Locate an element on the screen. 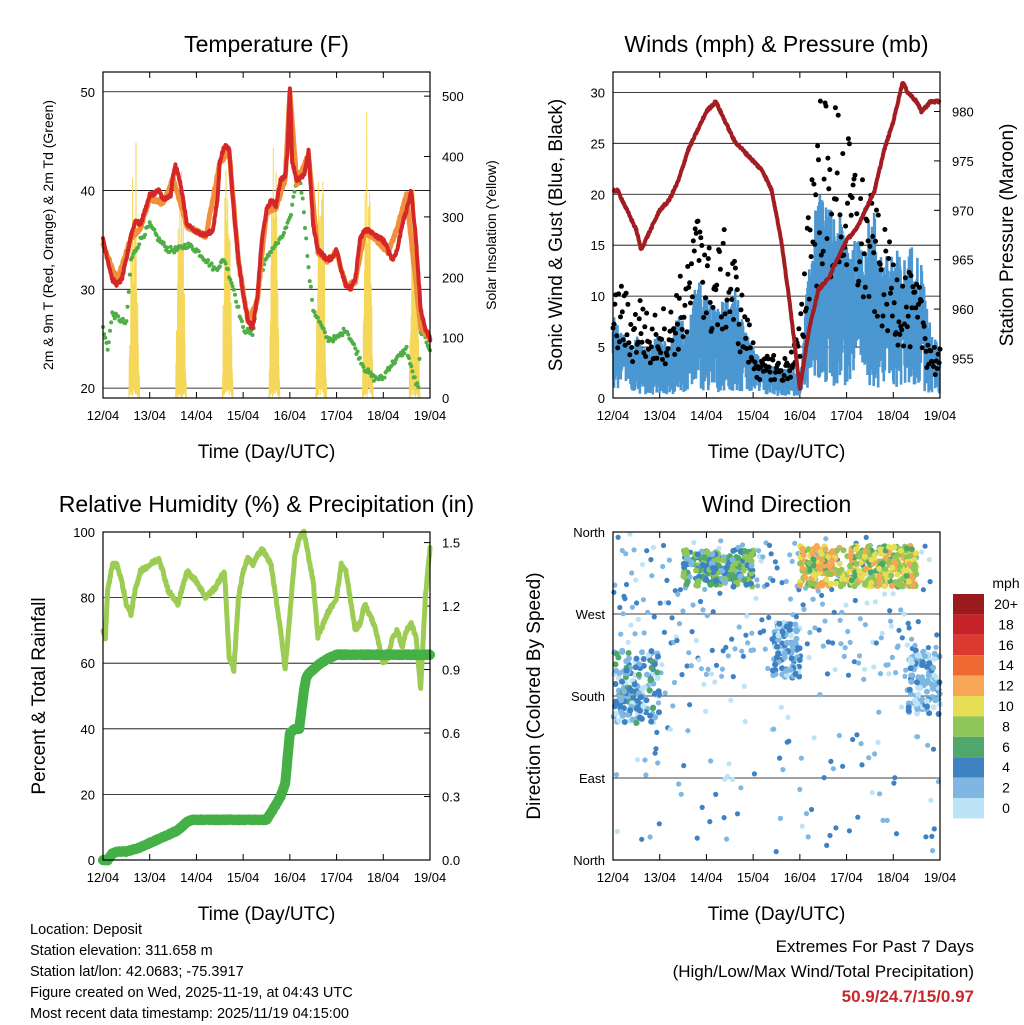 This screenshot has height=1025, width=1024. plot-border is located at coordinates (776, 696).